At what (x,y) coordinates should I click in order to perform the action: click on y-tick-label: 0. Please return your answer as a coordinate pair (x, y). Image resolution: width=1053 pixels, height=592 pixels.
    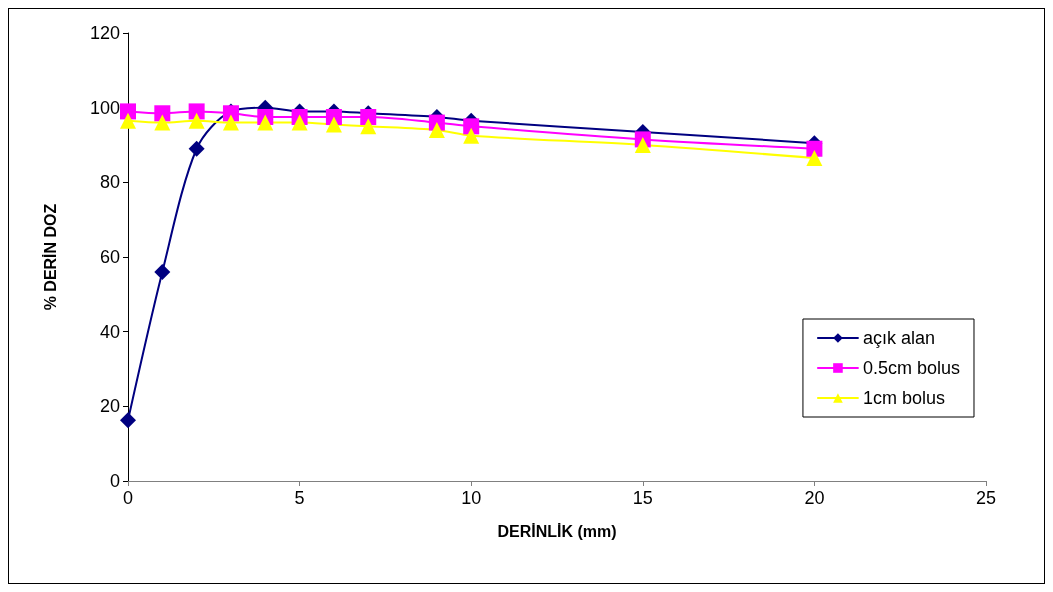
    Looking at the image, I should click on (114, 481).